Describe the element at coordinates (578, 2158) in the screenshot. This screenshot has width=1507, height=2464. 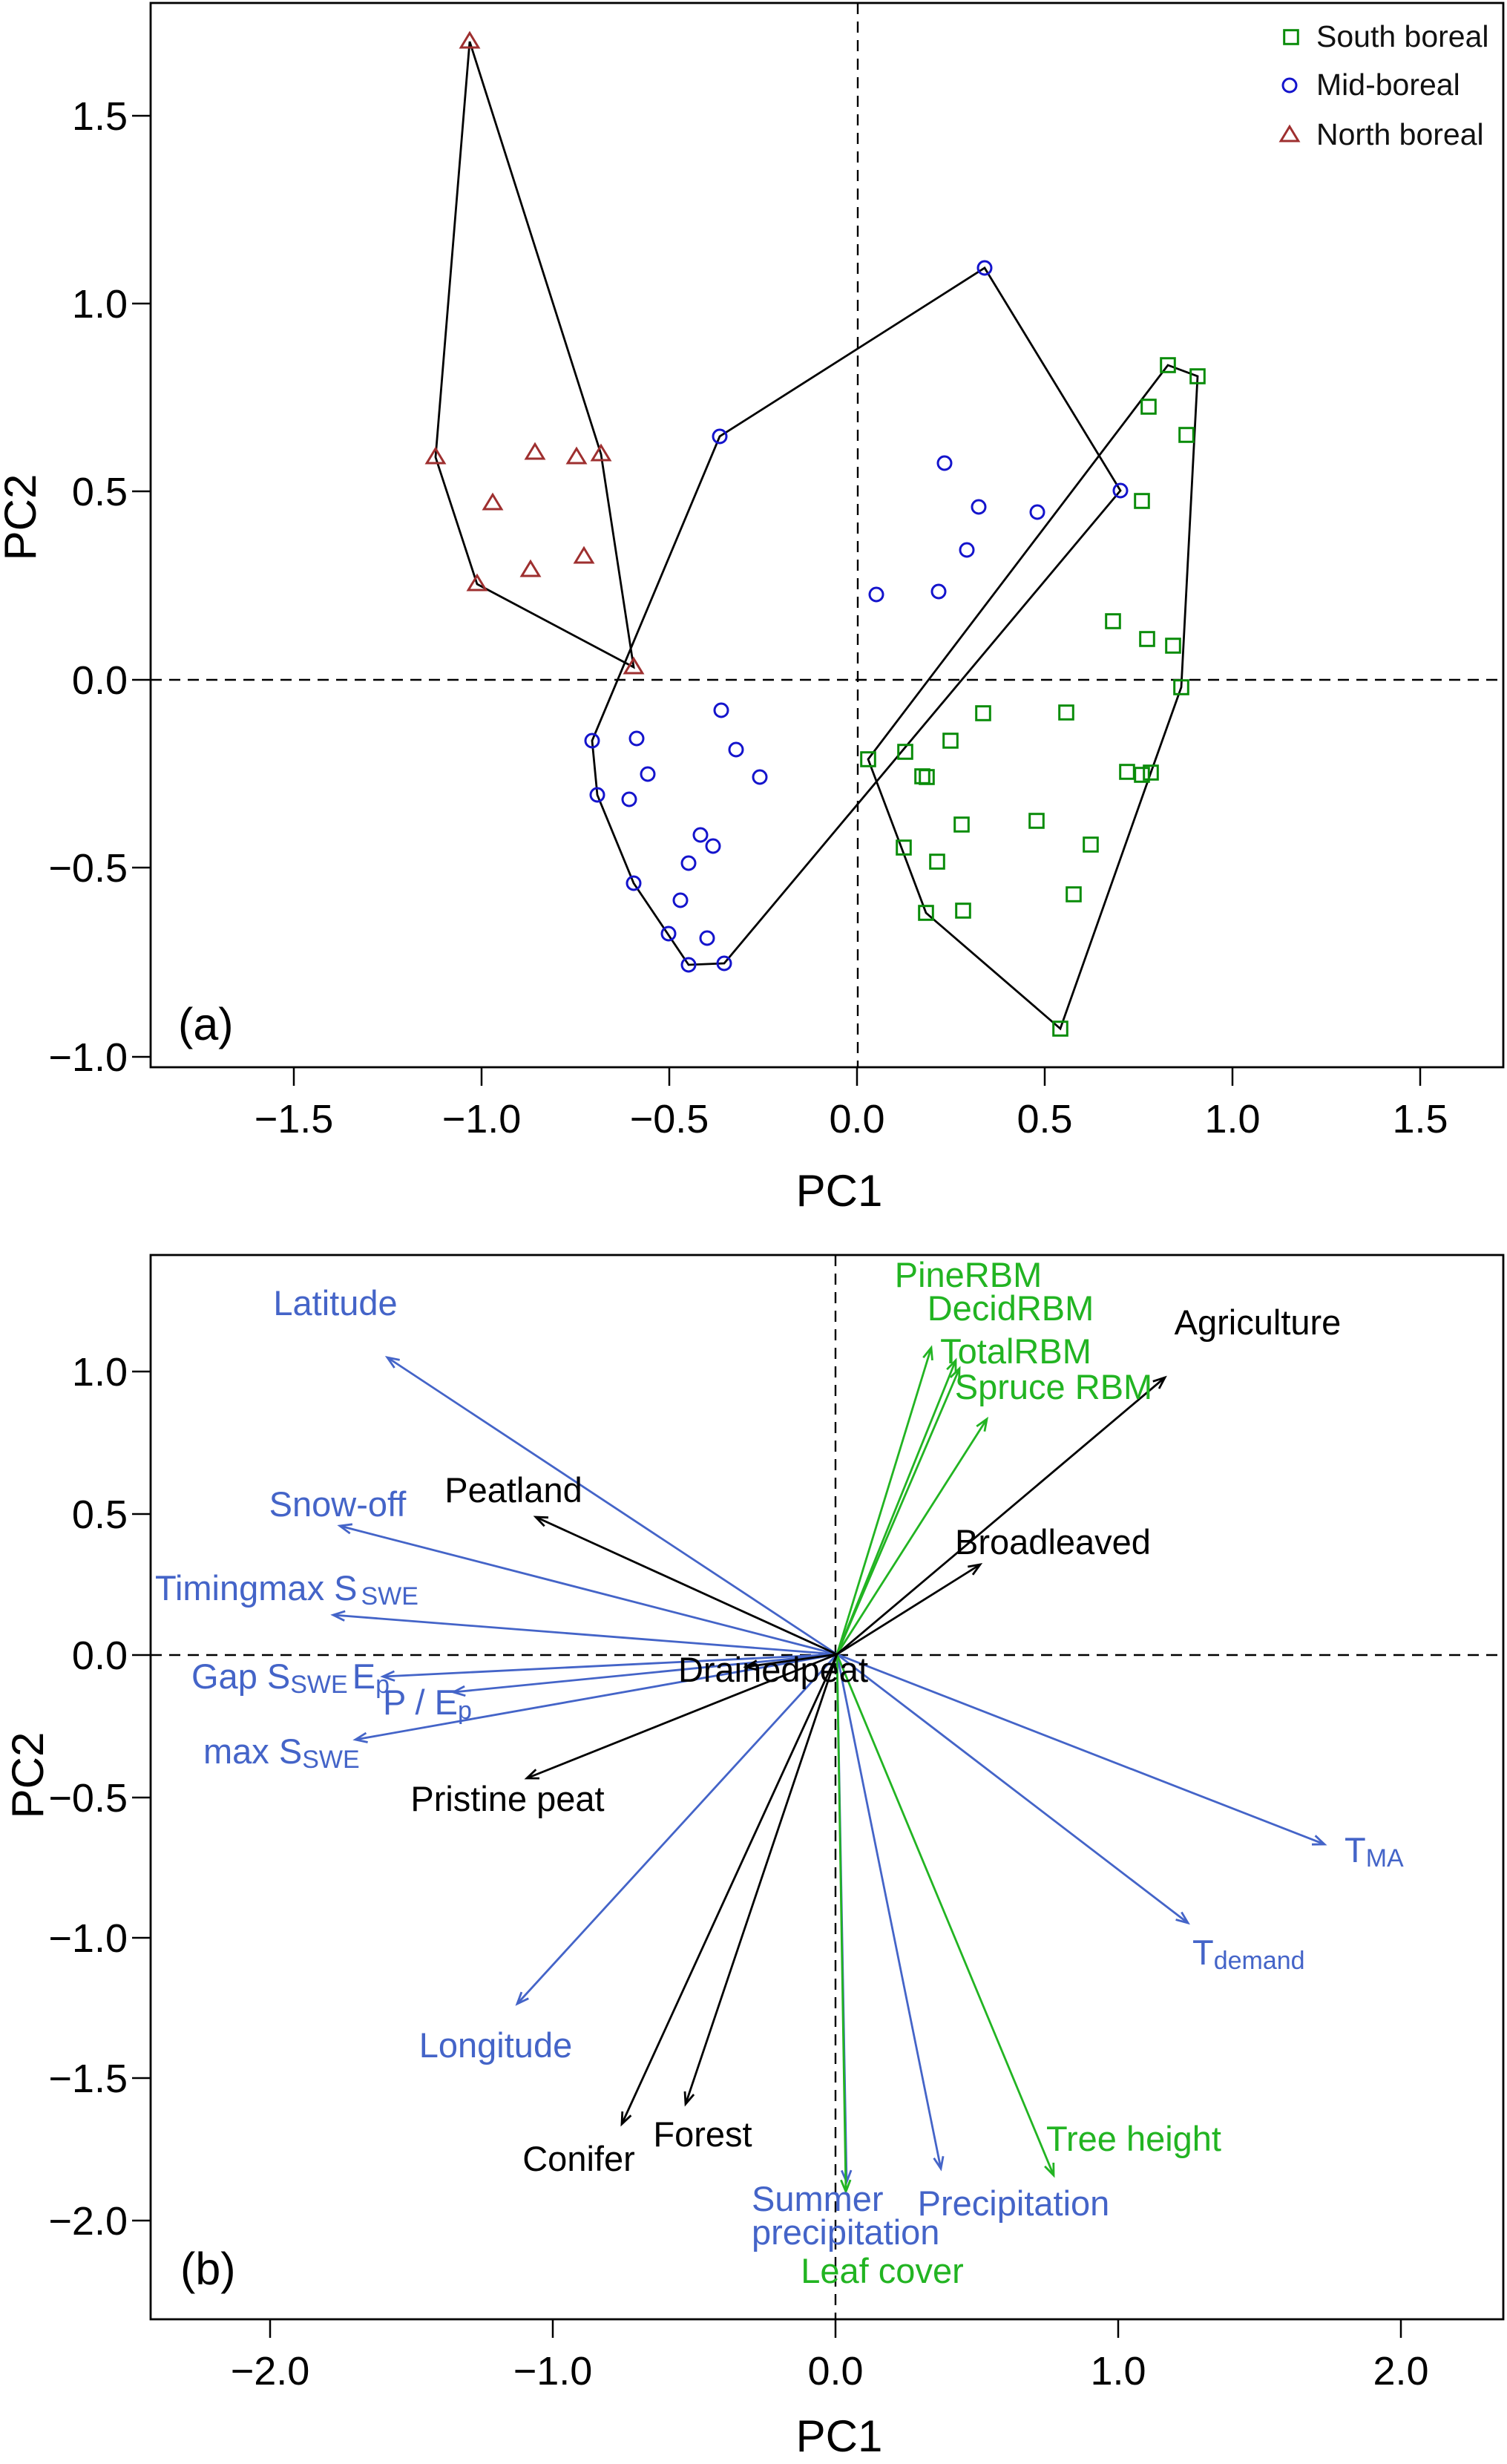
I see `svg-text: Conifer` at that location.